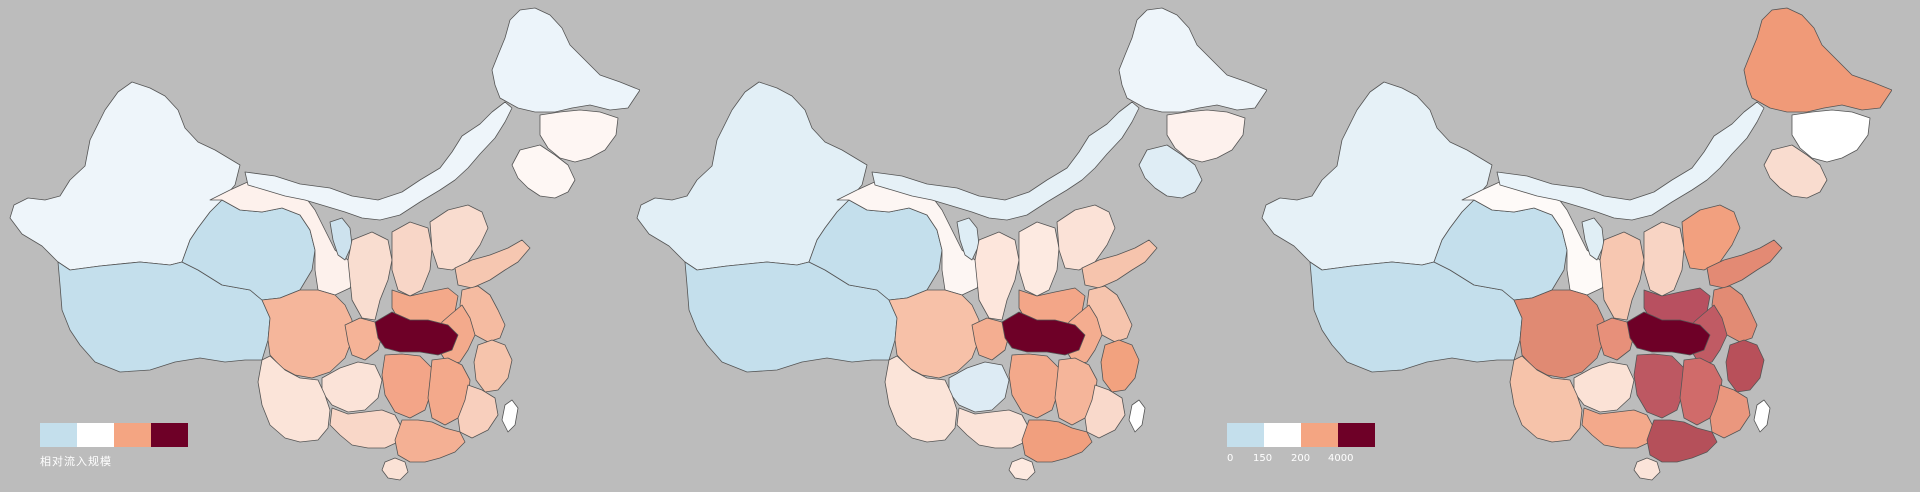 The image size is (1920, 492). Describe the element at coordinates (1230, 458) in the screenshot. I see `legend-tick-0: 0` at that location.